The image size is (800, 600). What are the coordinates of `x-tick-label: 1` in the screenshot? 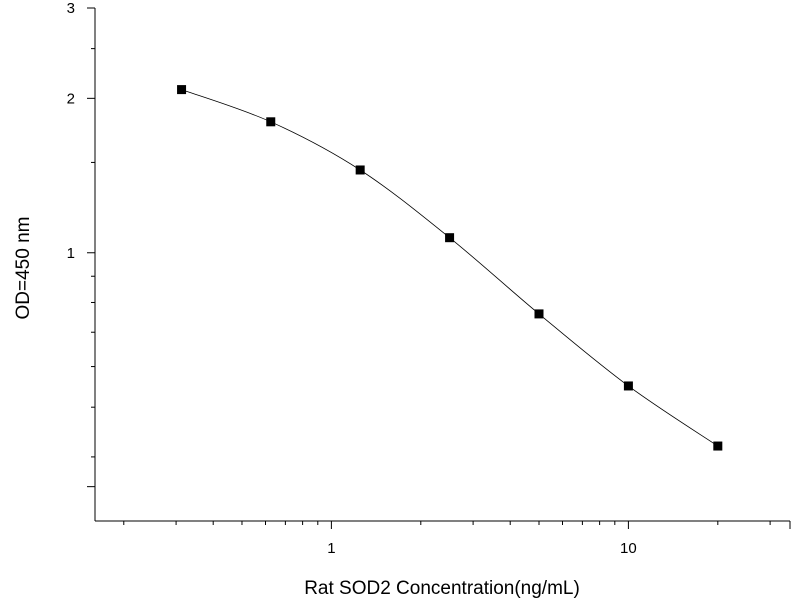 It's located at (331, 548).